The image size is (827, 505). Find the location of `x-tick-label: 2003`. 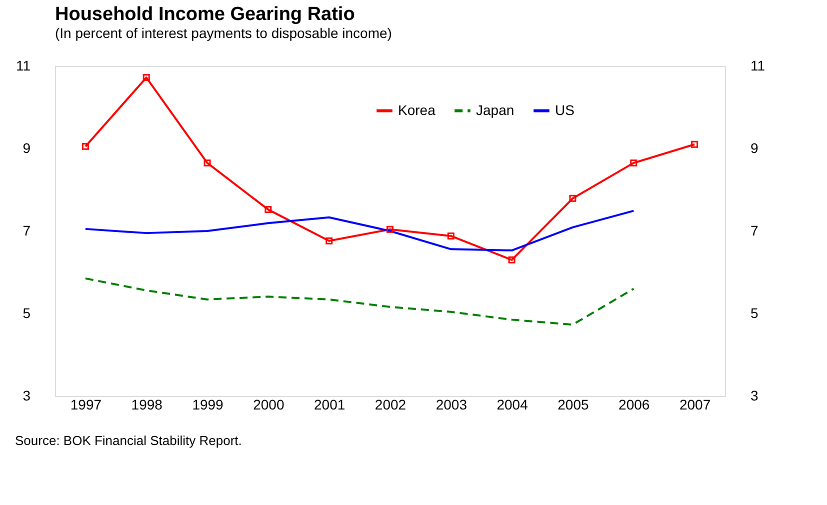

x-tick-label: 2003 is located at coordinates (452, 404).